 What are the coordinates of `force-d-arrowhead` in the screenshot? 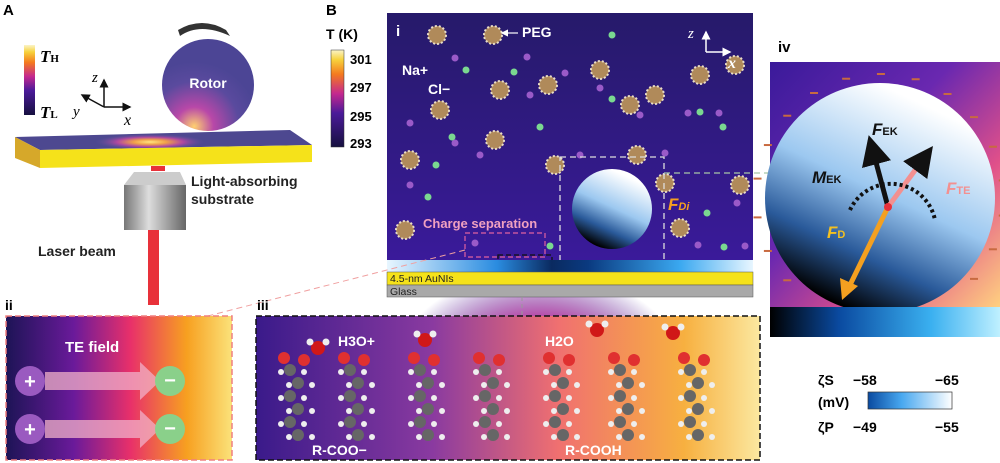 It's located at (849, 289).